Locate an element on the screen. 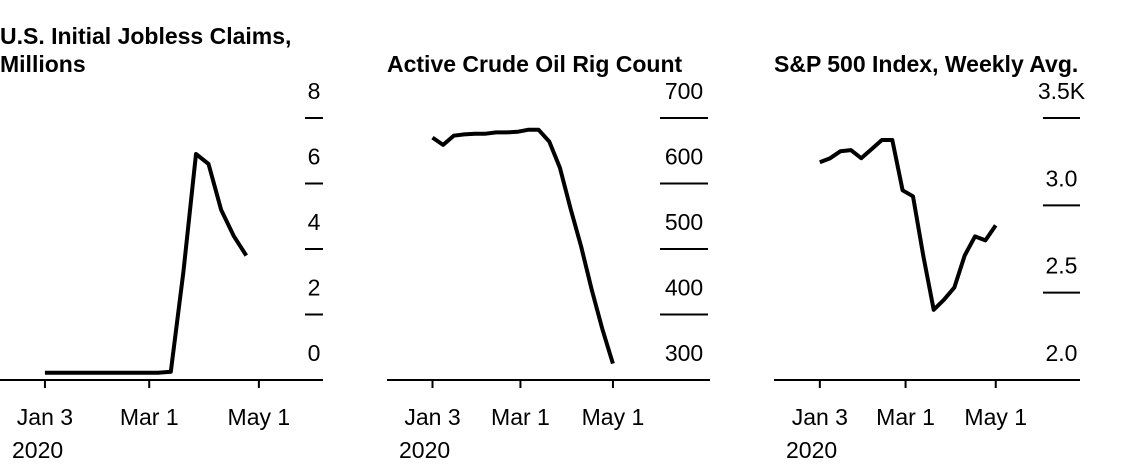  y-tick-label: 700 is located at coordinates (684, 91).